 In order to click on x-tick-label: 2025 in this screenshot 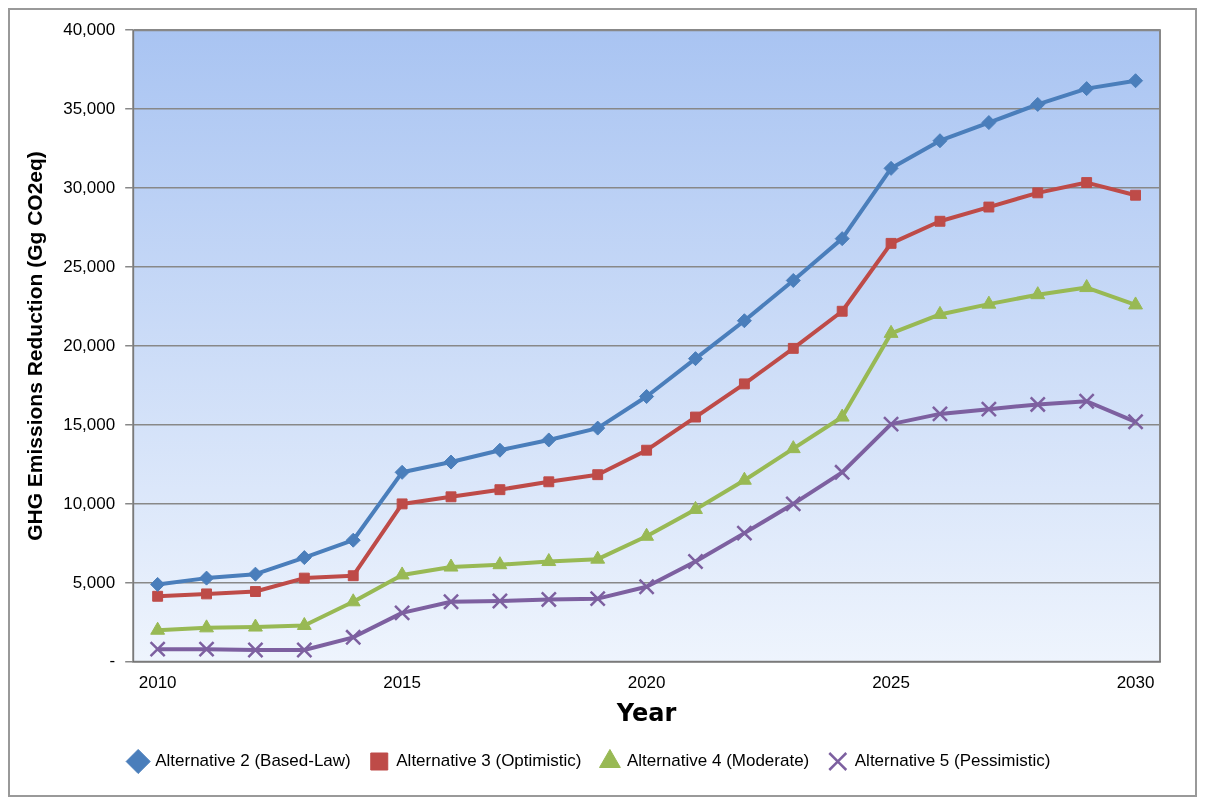, I will do `click(891, 682)`.